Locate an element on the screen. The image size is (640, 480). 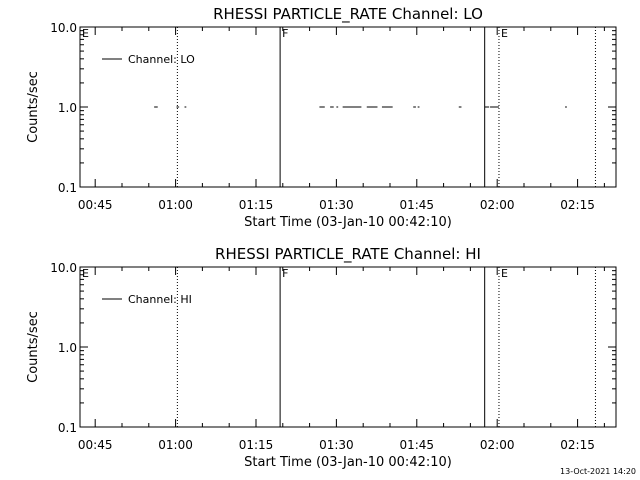
panel-1-flag-label-0: E is located at coordinates (85, 33).